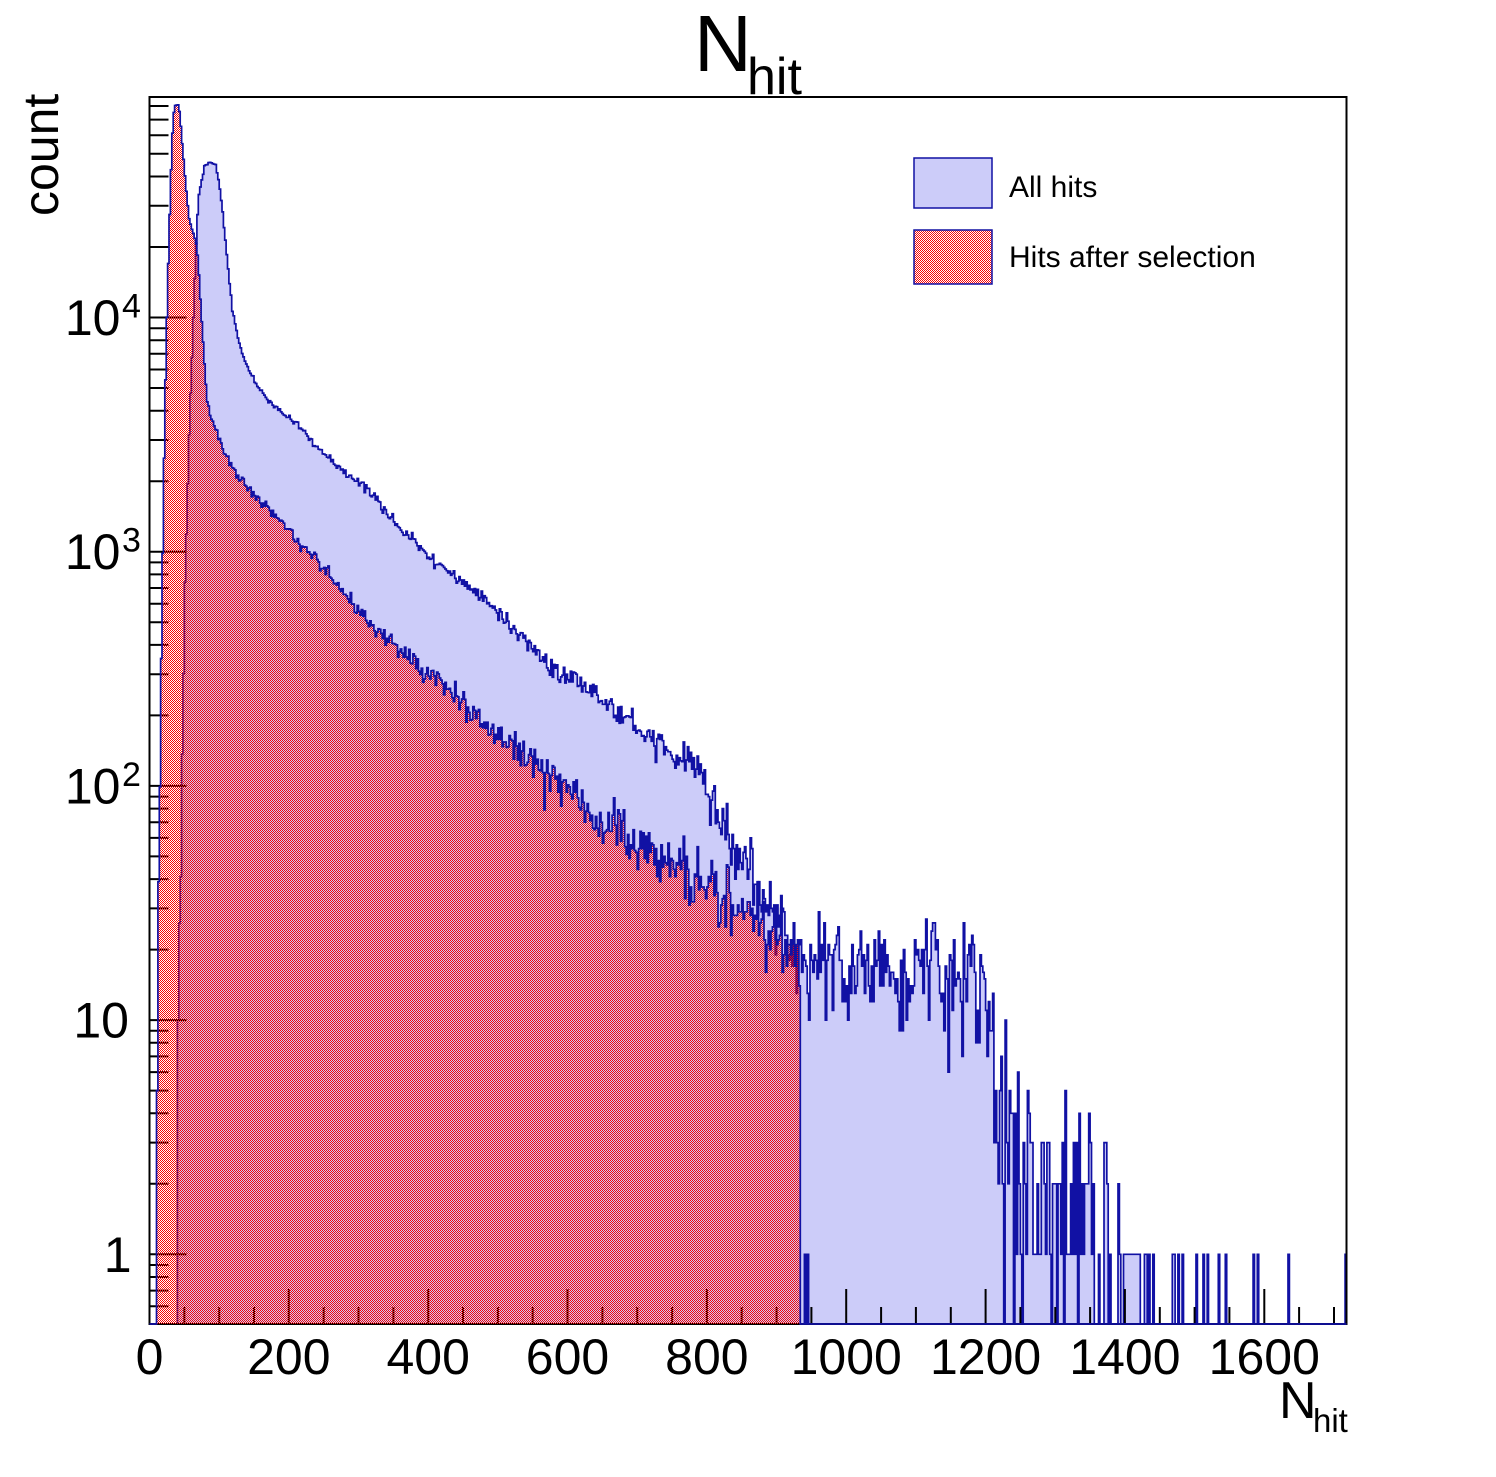 The height and width of the screenshot is (1477, 1496). What do you see at coordinates (427, 1357) in the screenshot?
I see `svg-text: 400` at bounding box center [427, 1357].